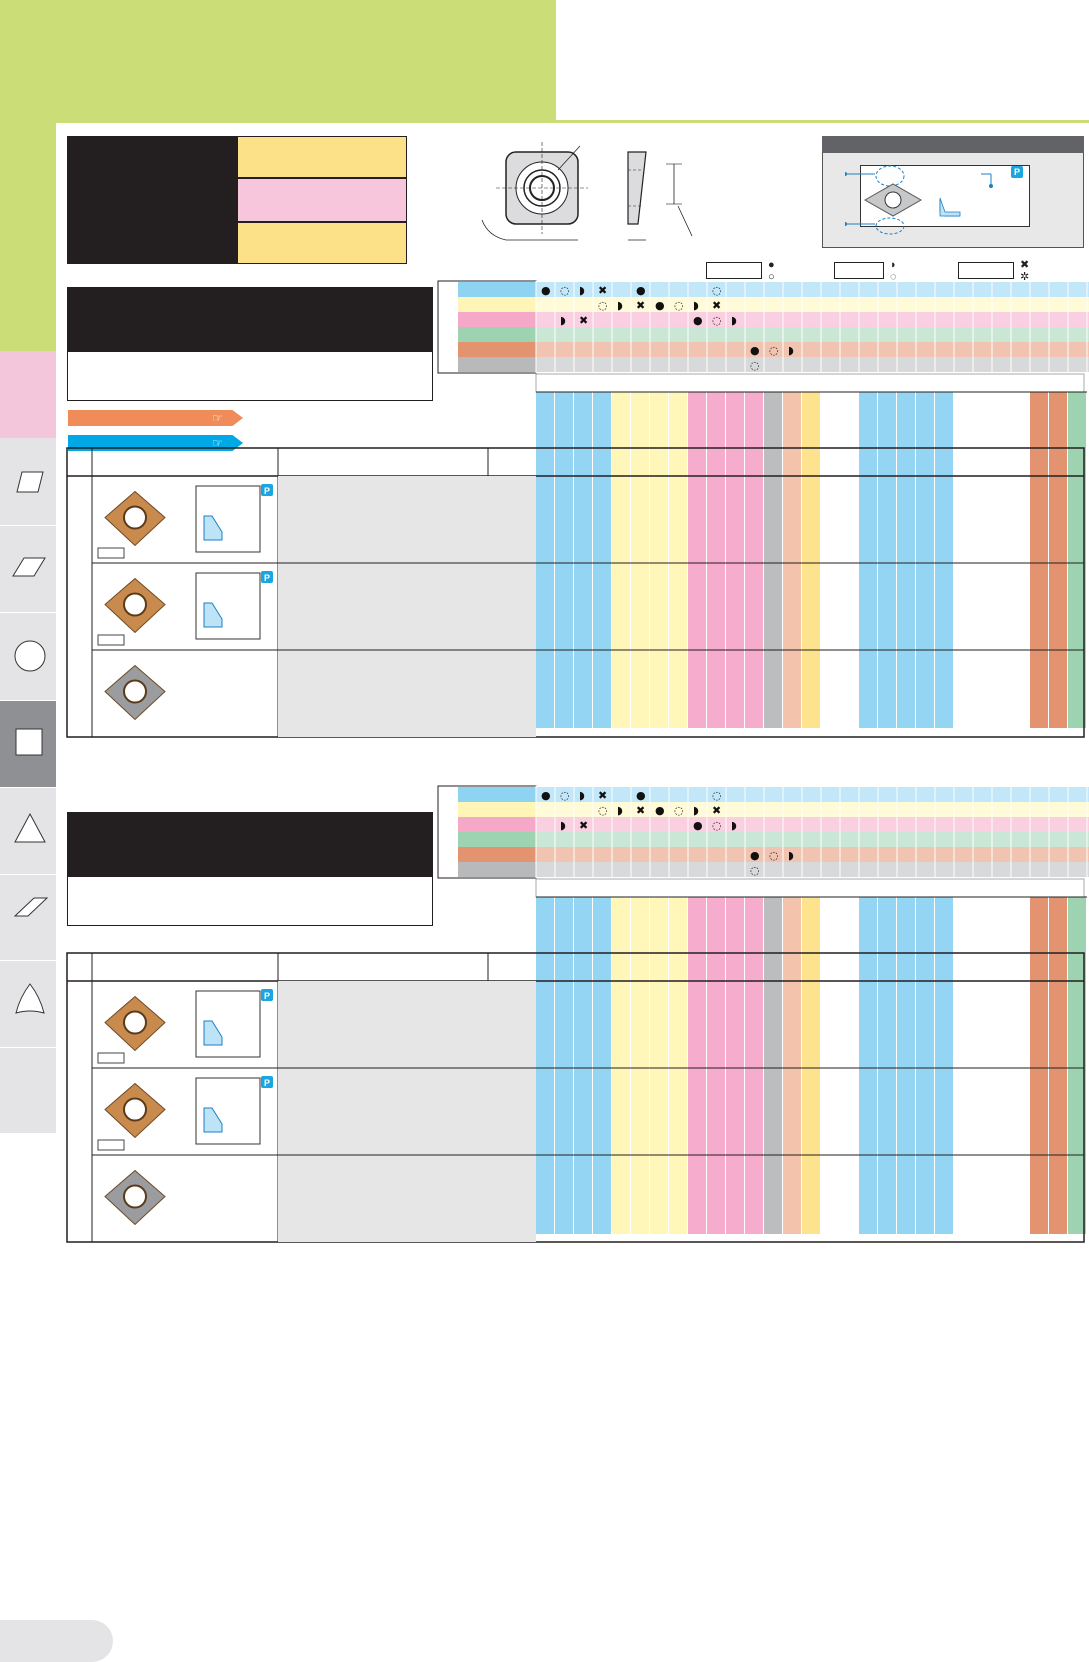 The width and height of the screenshot is (1089, 1662). I want to click on parallelogram-icon, so click(30, 482).